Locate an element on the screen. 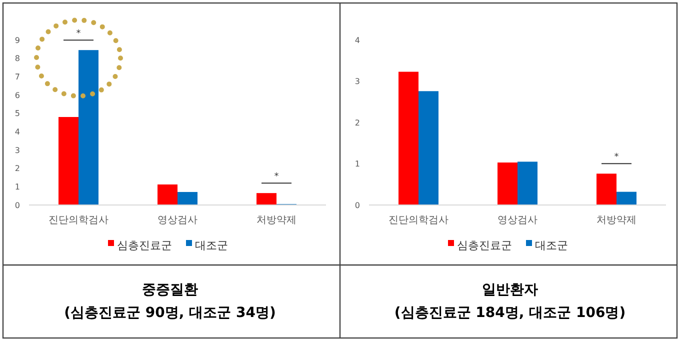  y-tick-label: 7 is located at coordinates (17, 77).